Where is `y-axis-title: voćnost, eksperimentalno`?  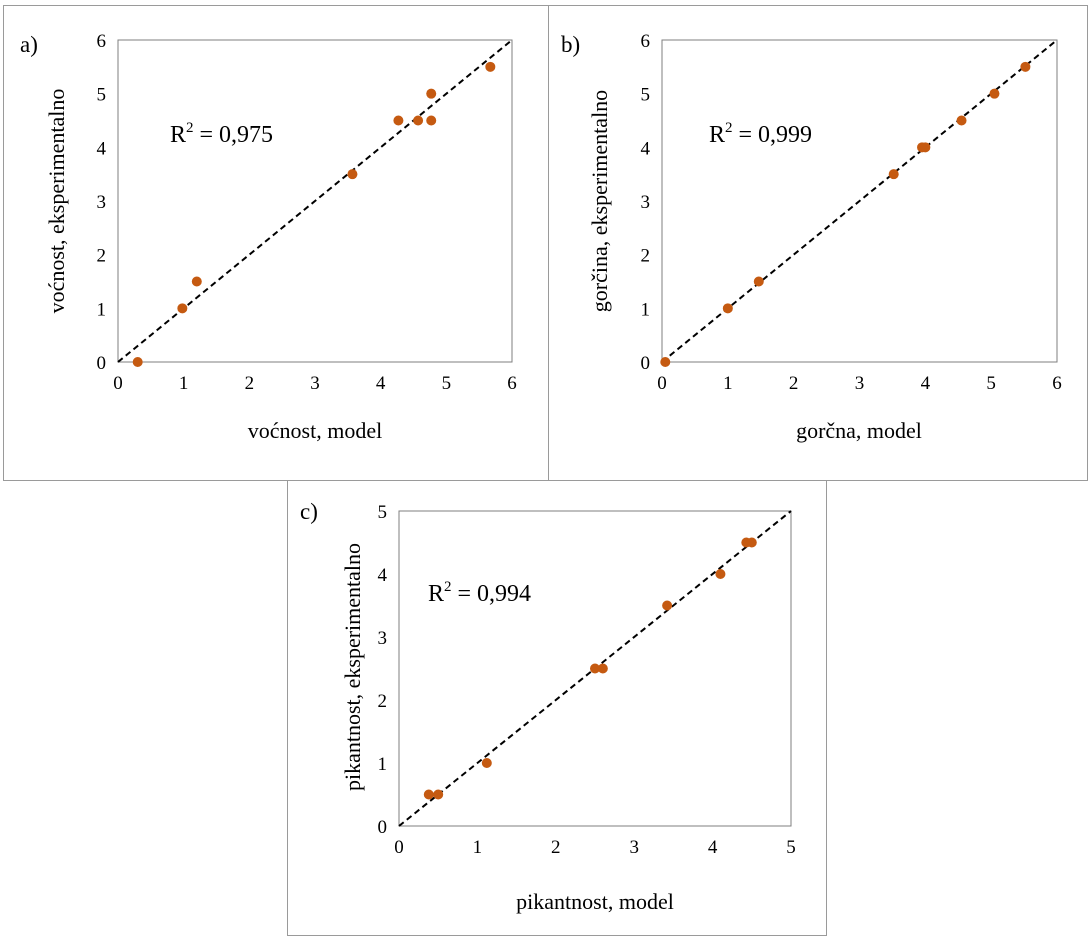
y-axis-title: voćnost, eksperimentalno is located at coordinates (56, 201).